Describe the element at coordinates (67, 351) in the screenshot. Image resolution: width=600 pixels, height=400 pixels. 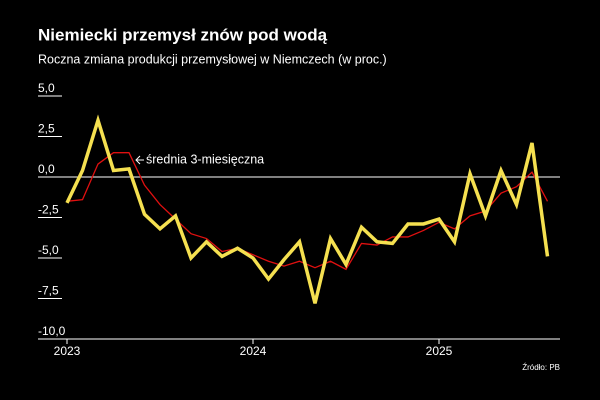
I see `x-tick-label: 2023` at that location.